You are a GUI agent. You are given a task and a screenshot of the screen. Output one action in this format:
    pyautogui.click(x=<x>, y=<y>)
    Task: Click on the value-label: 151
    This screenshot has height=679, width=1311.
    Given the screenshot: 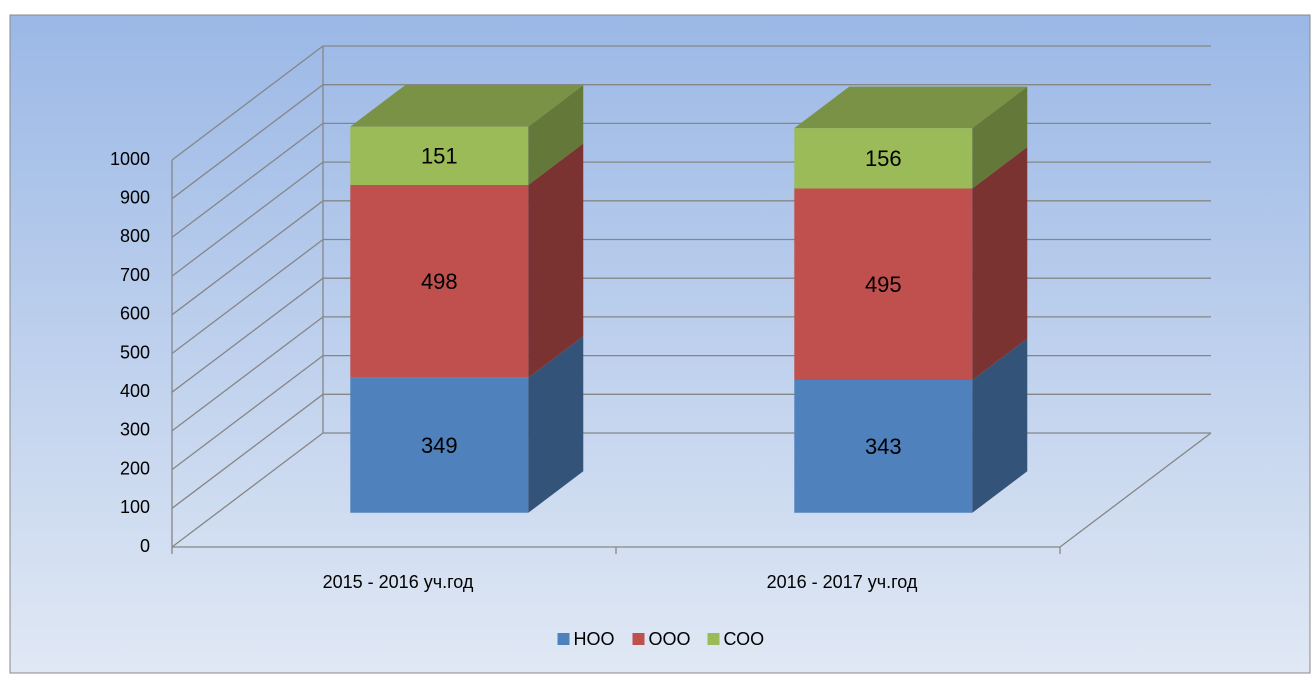 What is the action you would take?
    pyautogui.click(x=439, y=156)
    